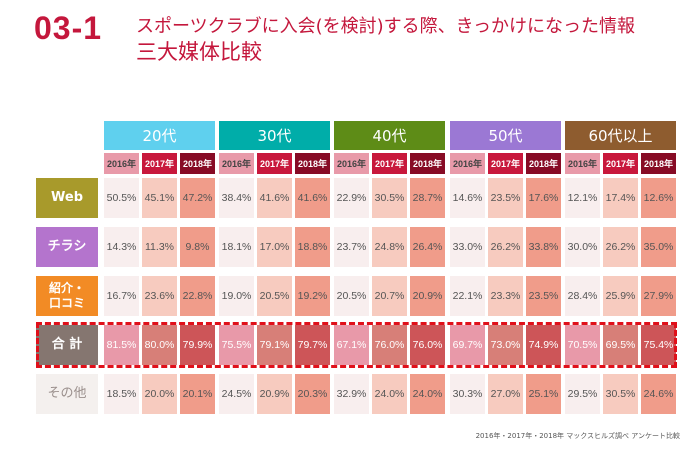  I want to click on value-cell: 18.5%, so click(121, 394).